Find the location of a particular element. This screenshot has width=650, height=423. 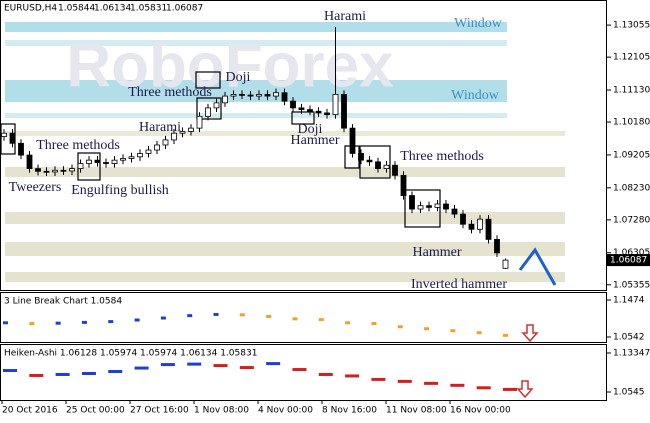

annotation: Harami is located at coordinates (345, 16).